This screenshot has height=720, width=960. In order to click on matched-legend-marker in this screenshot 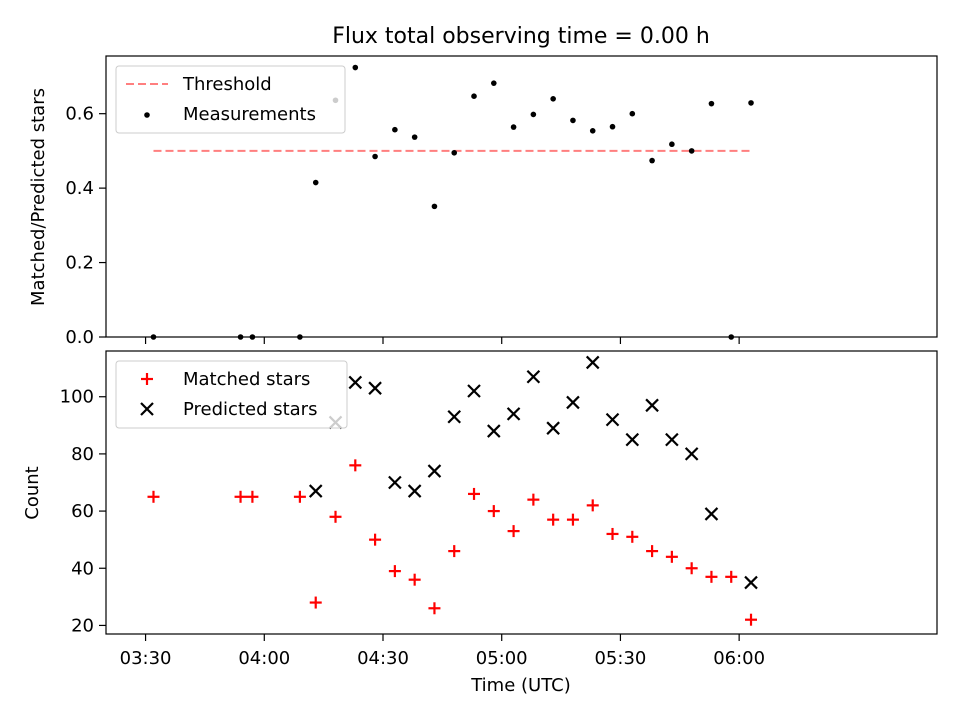, I will do `click(147, 379)`.